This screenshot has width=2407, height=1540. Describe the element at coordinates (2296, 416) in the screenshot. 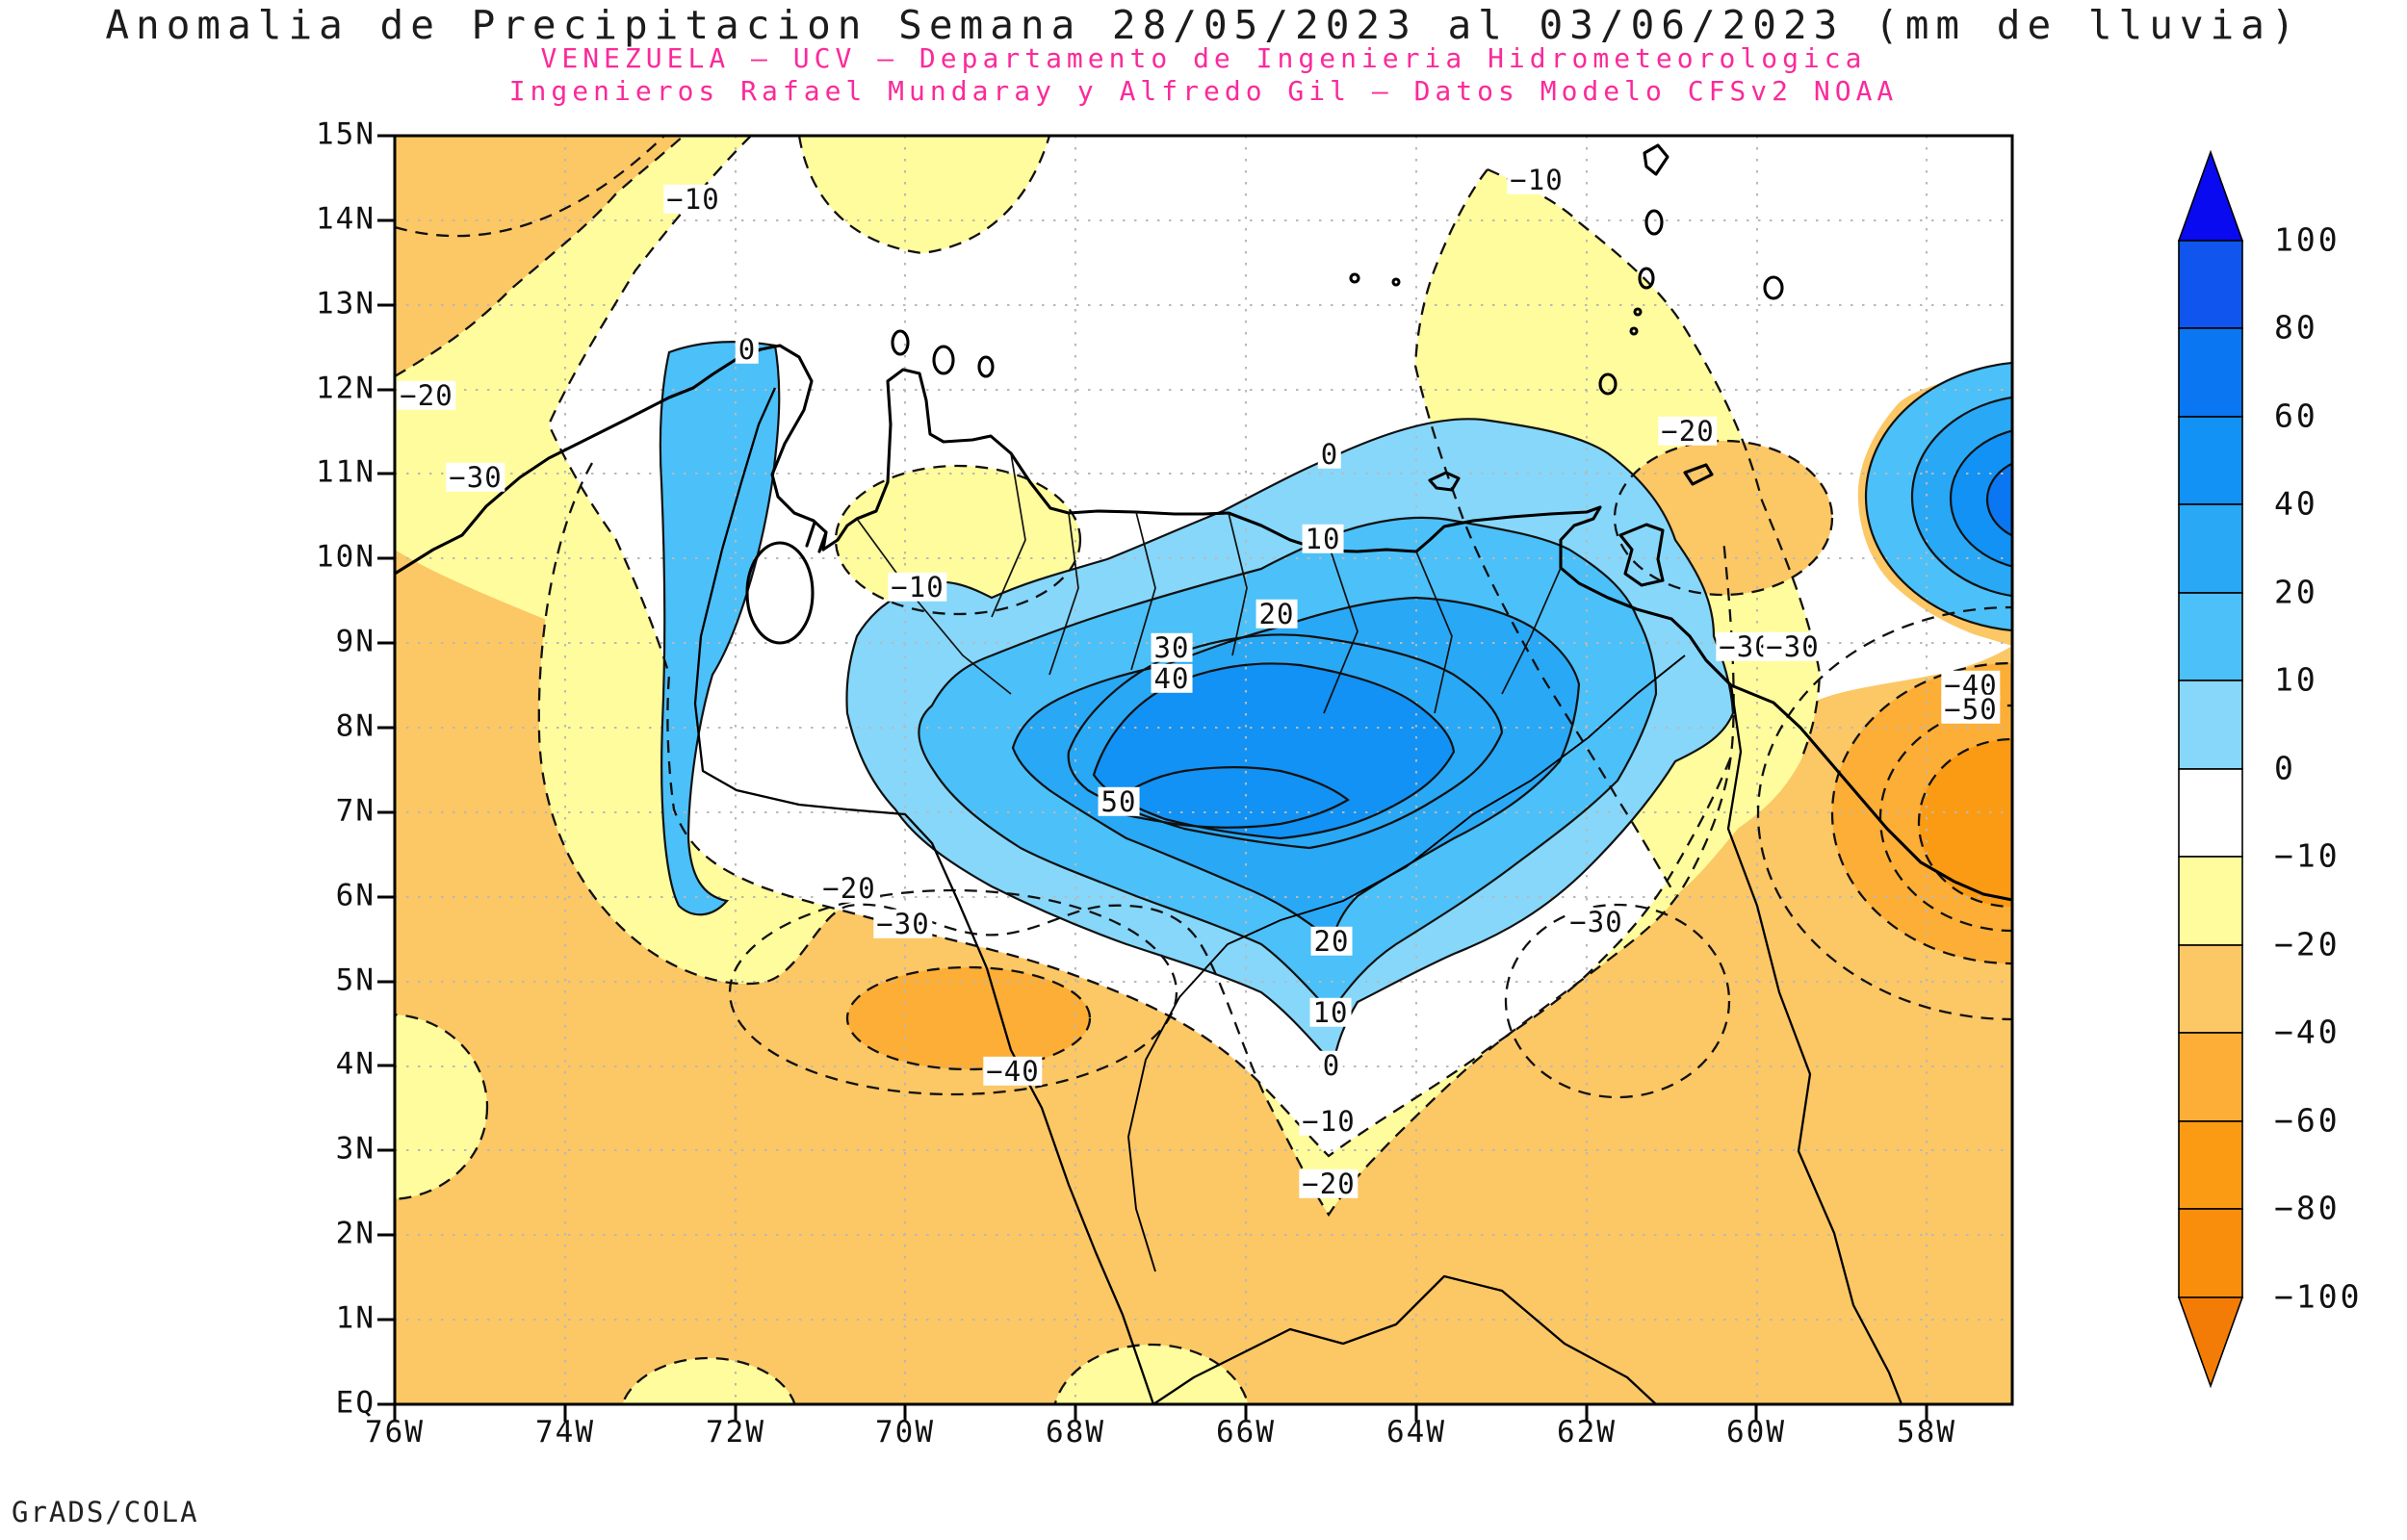

I see `colorbar-tick-label: 60` at that location.